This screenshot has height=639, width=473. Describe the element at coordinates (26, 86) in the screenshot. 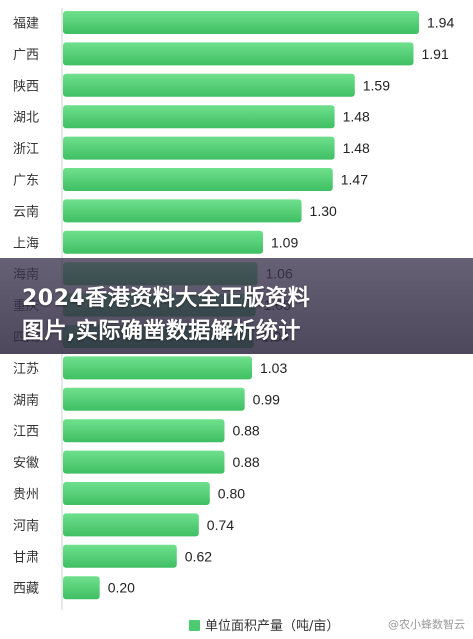

I see `category-label: 陕西` at that location.